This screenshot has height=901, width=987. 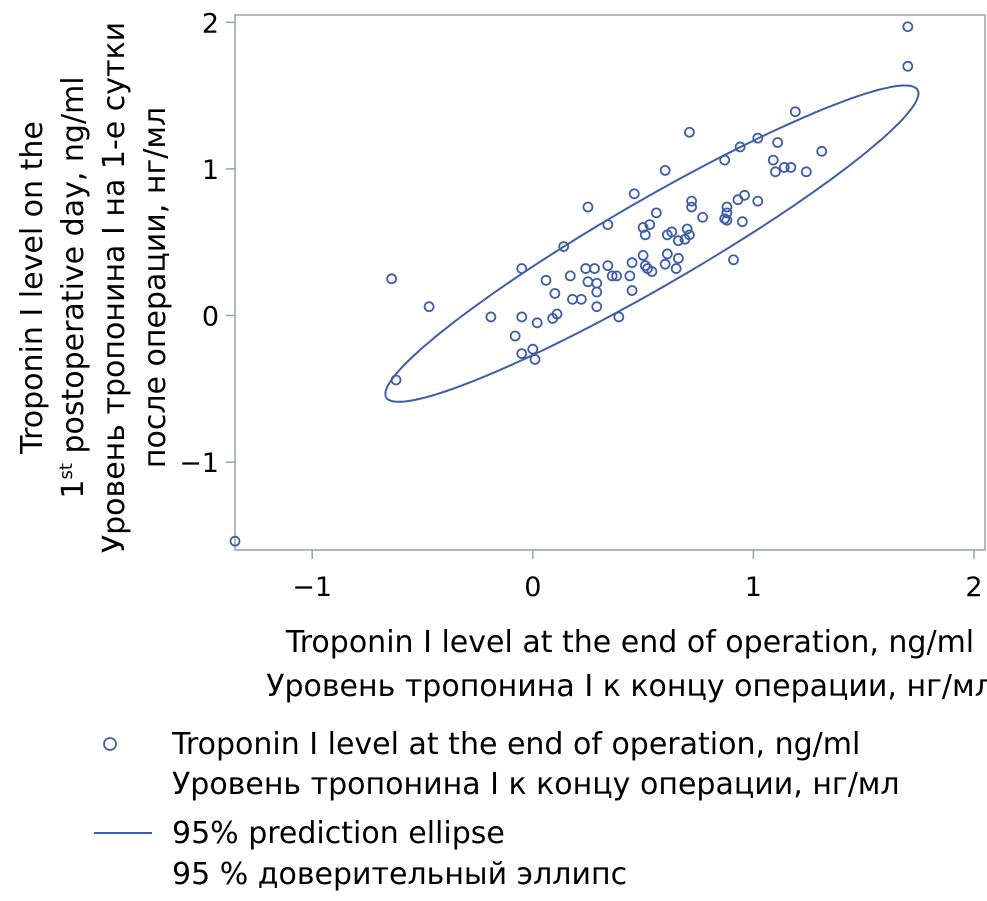 I want to click on legend-label: 95 % доверительный эллипс, so click(x=399, y=874).